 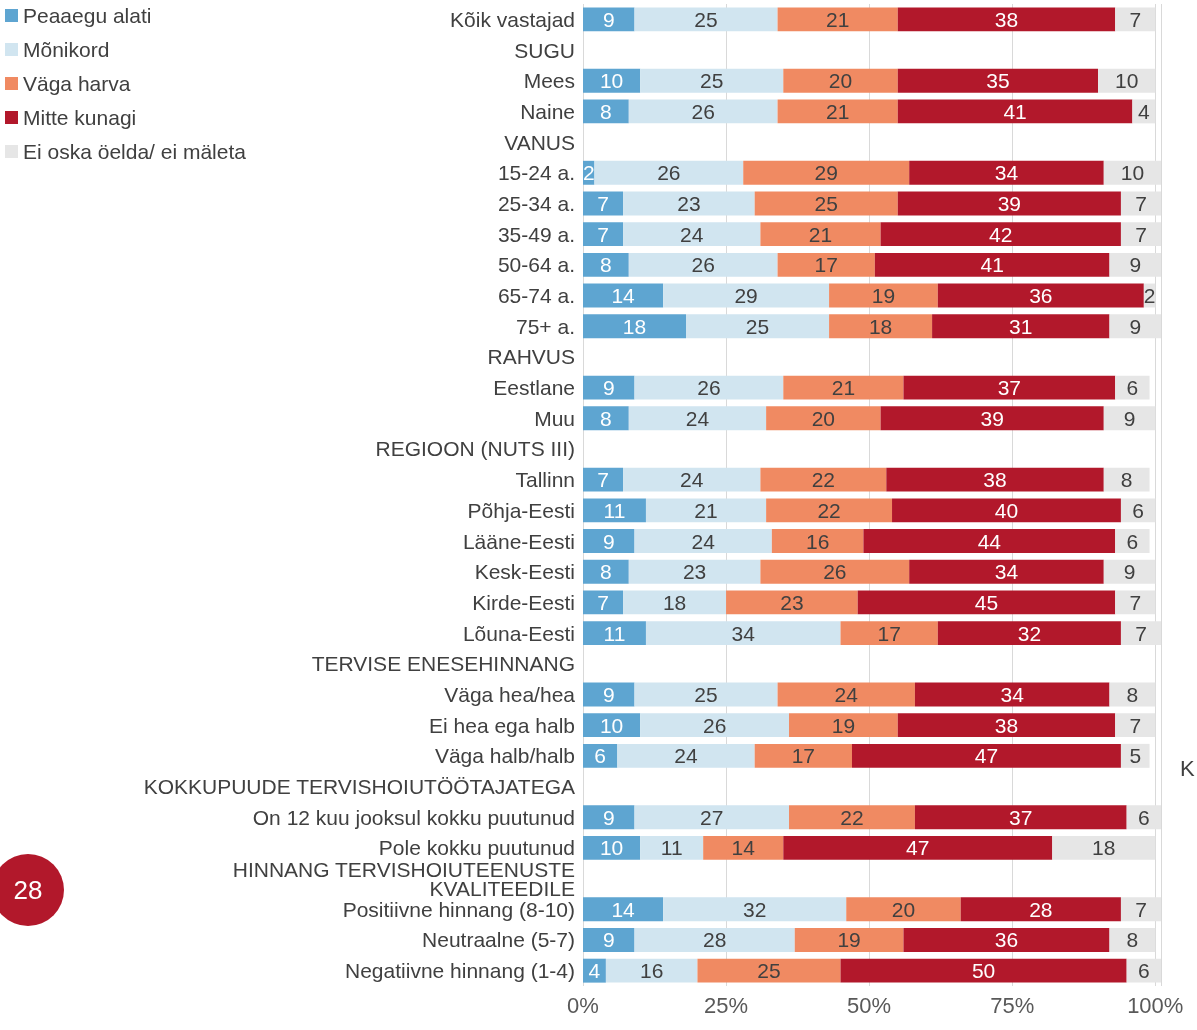 I want to click on y-tick-label: Väga halb/halb, so click(x=504, y=756).